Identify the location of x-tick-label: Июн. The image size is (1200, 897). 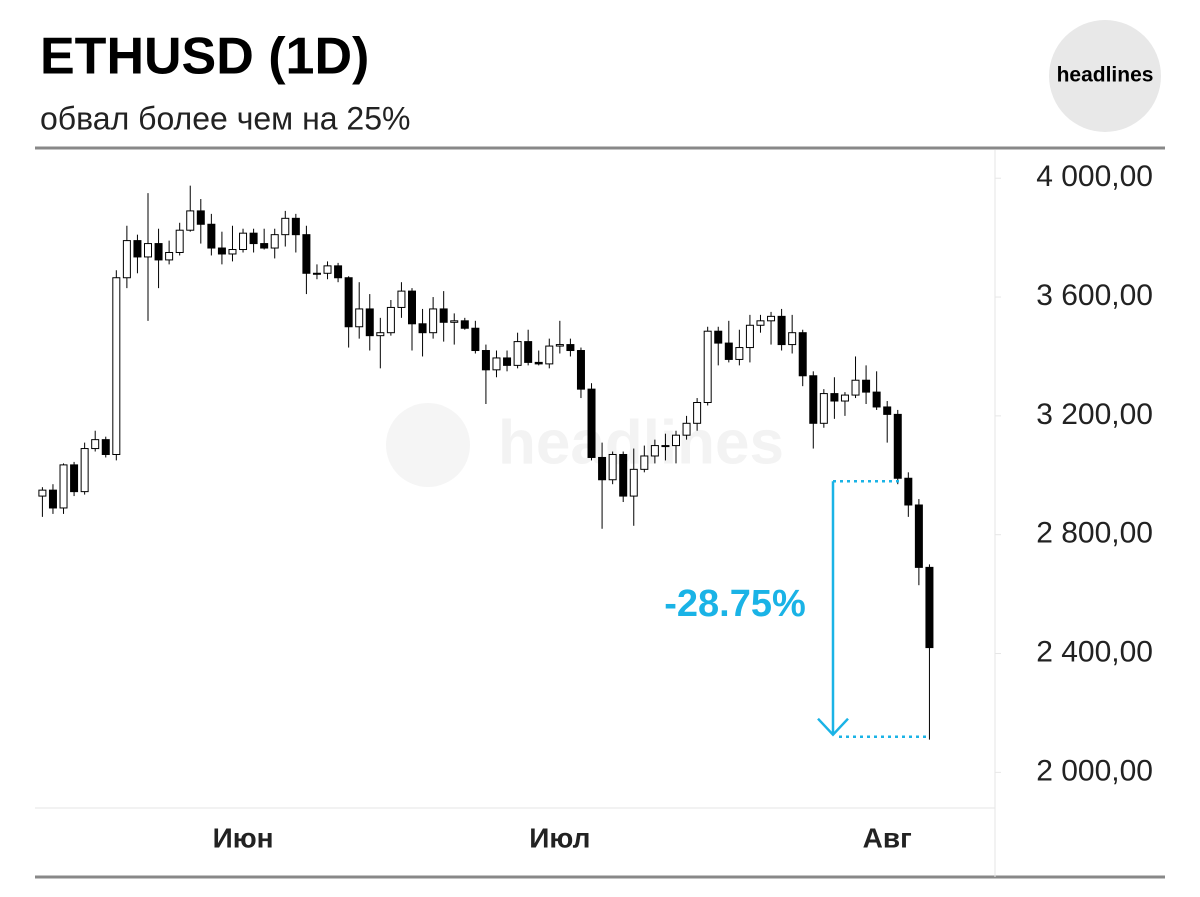
(243, 837).